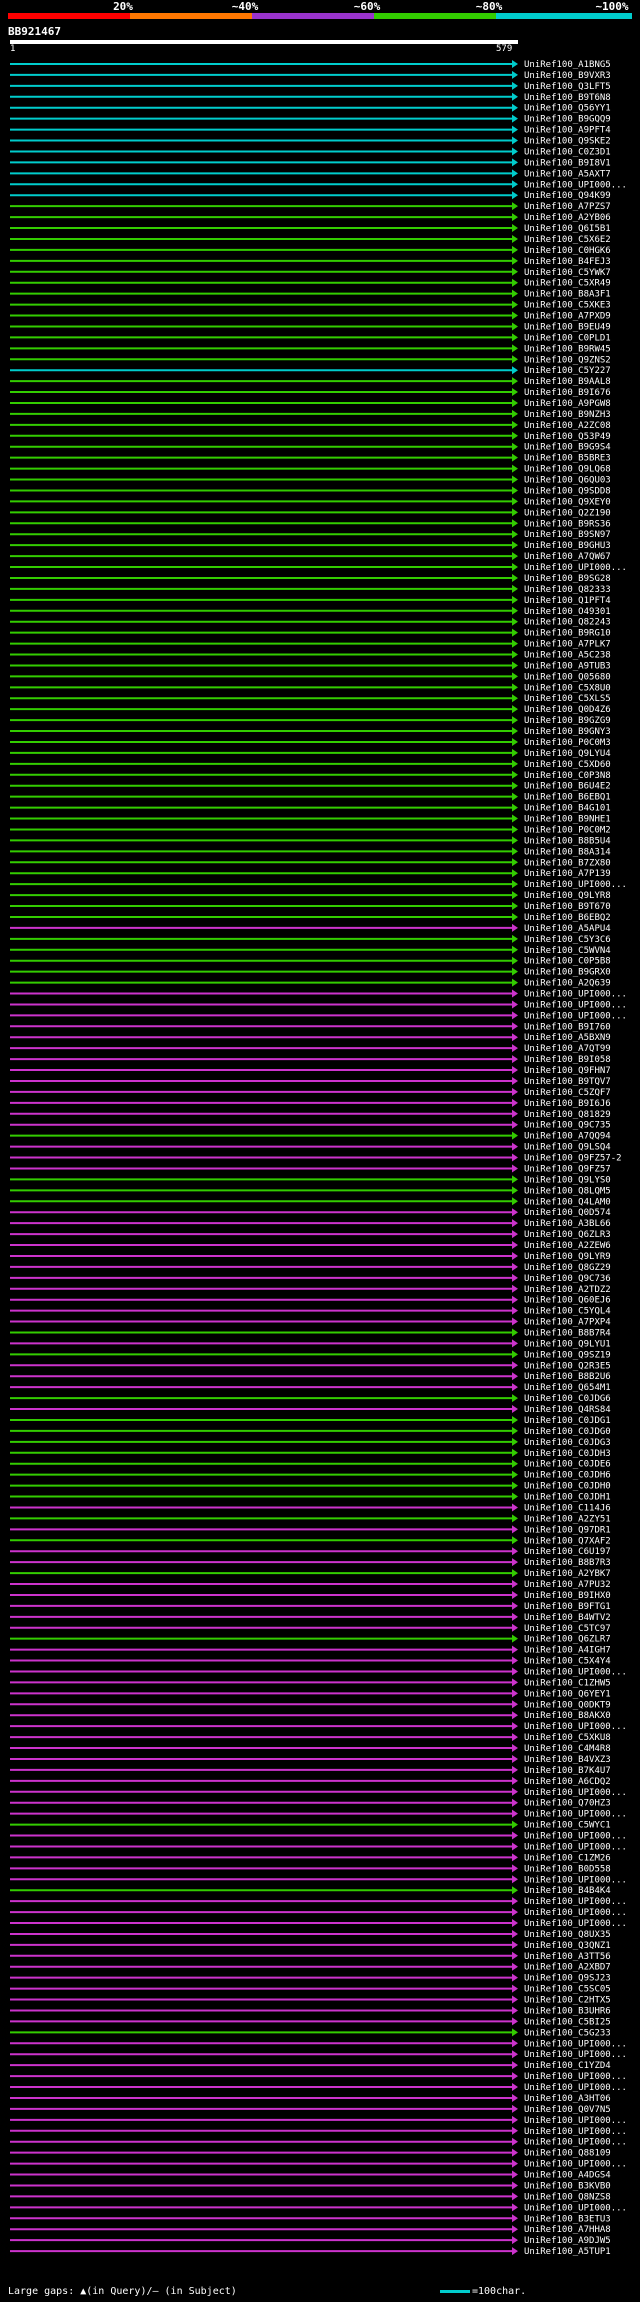  Describe the element at coordinates (567, 1454) in the screenshot. I see `hit-label: UniRef100_C0JDH3` at that location.